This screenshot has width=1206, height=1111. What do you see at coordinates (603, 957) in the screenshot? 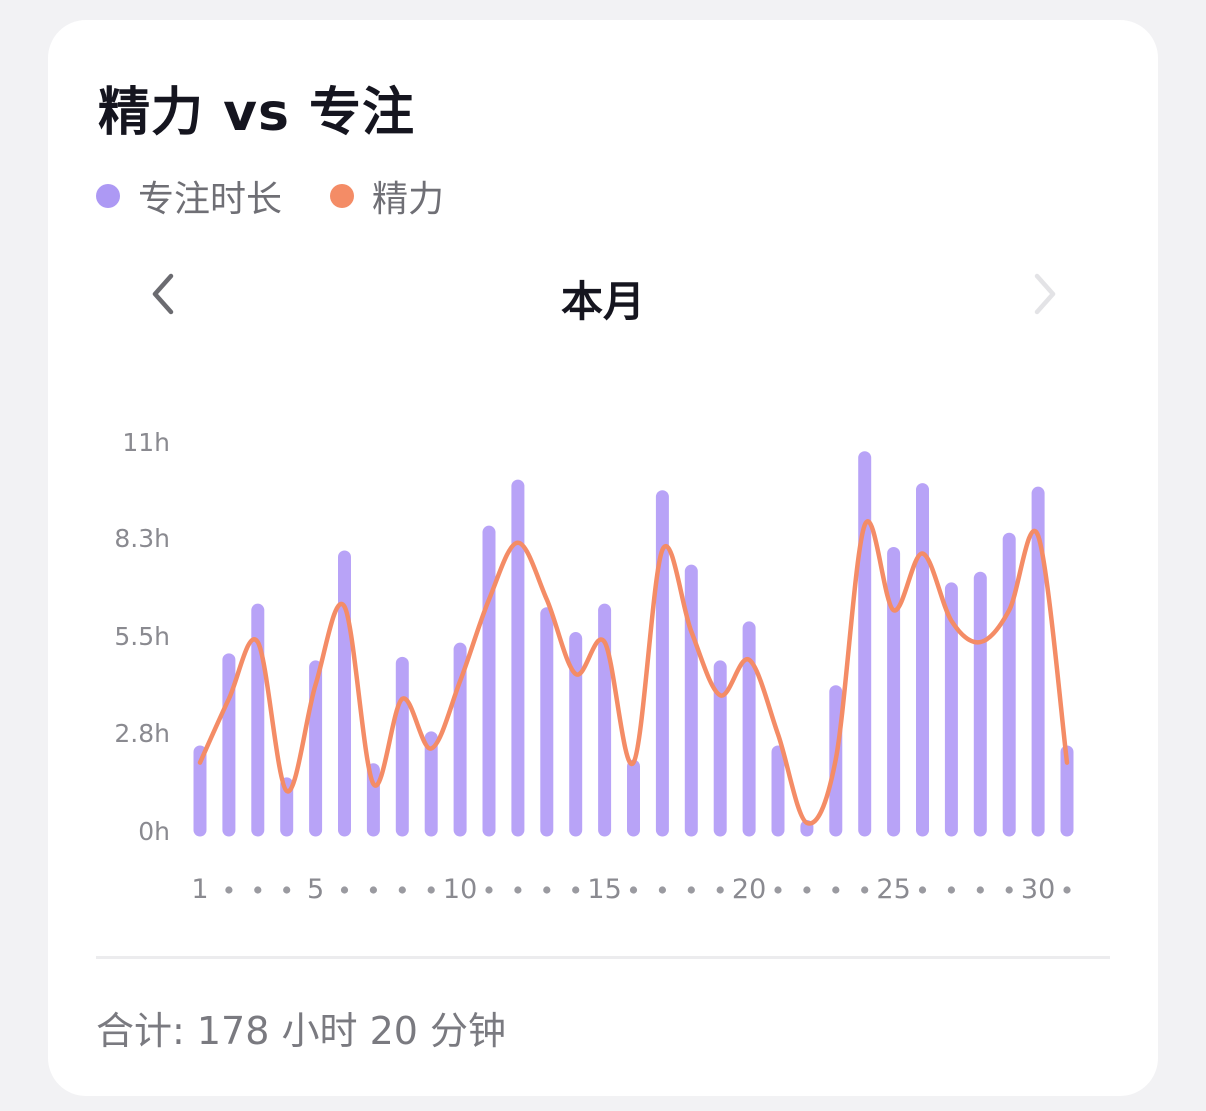
I see `divider` at bounding box center [603, 957].